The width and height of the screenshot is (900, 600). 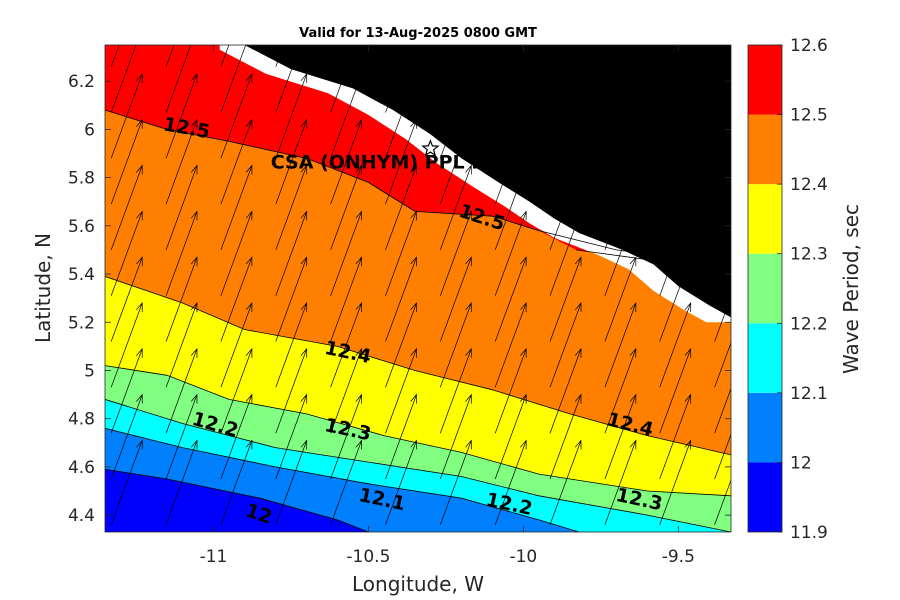 I want to click on x-axis-label: Longitude, W, so click(x=418, y=584).